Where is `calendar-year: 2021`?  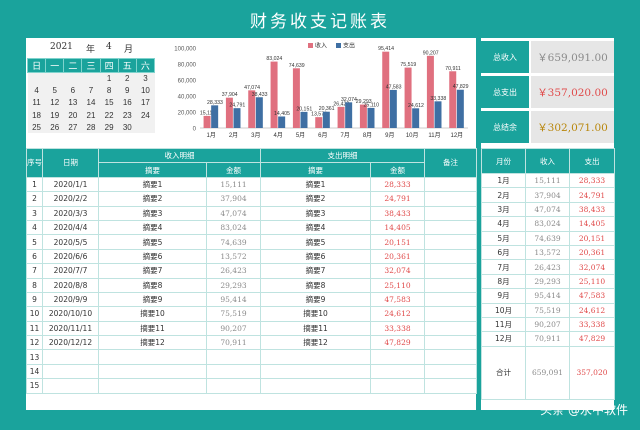 calendar-year: 2021 is located at coordinates (61, 47).